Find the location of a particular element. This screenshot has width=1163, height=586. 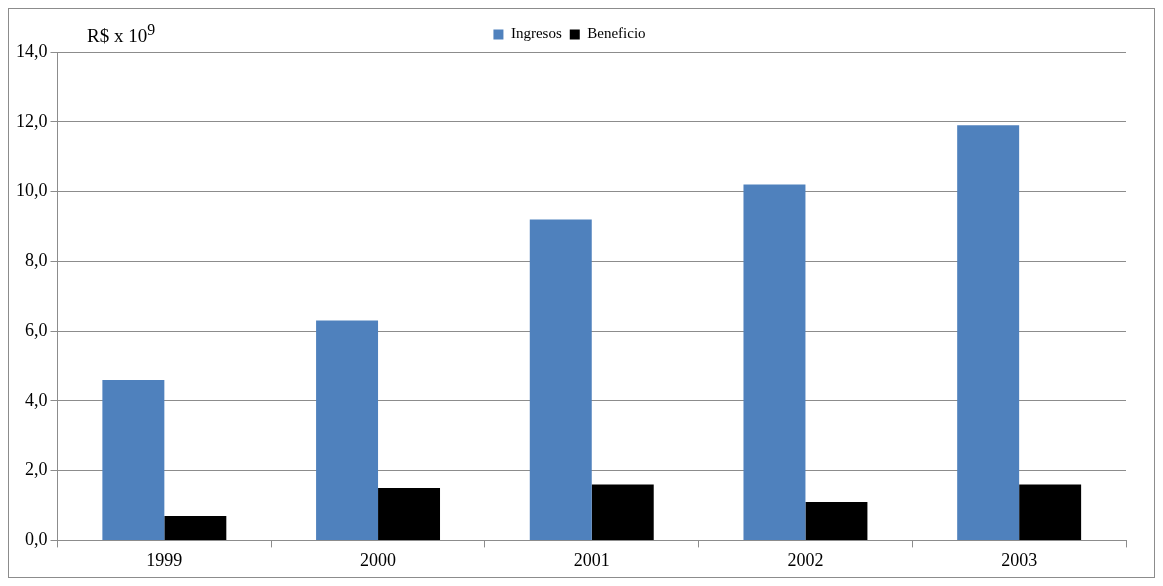

y-tick-label: 14,0 is located at coordinates (32, 50).